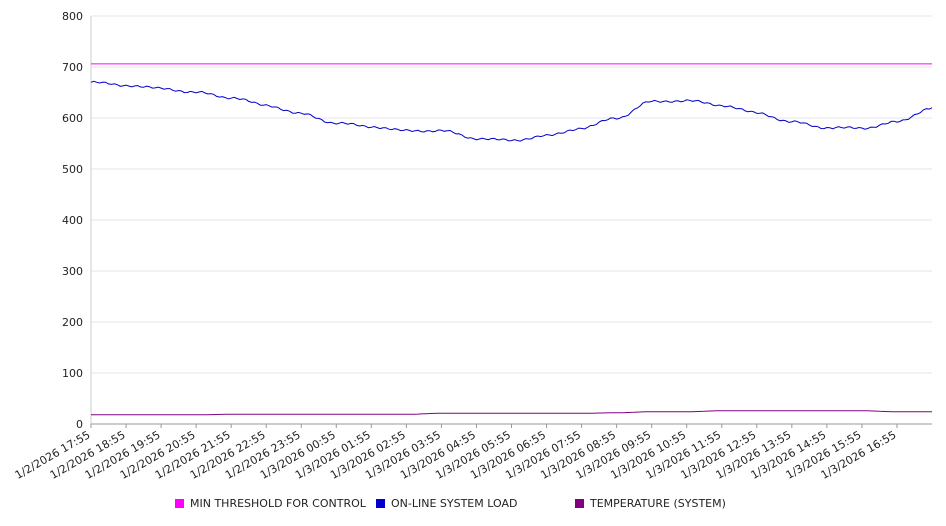 The width and height of the screenshot is (946, 526). Describe the element at coordinates (72, 373) in the screenshot. I see `y-tick-label: 100` at that location.